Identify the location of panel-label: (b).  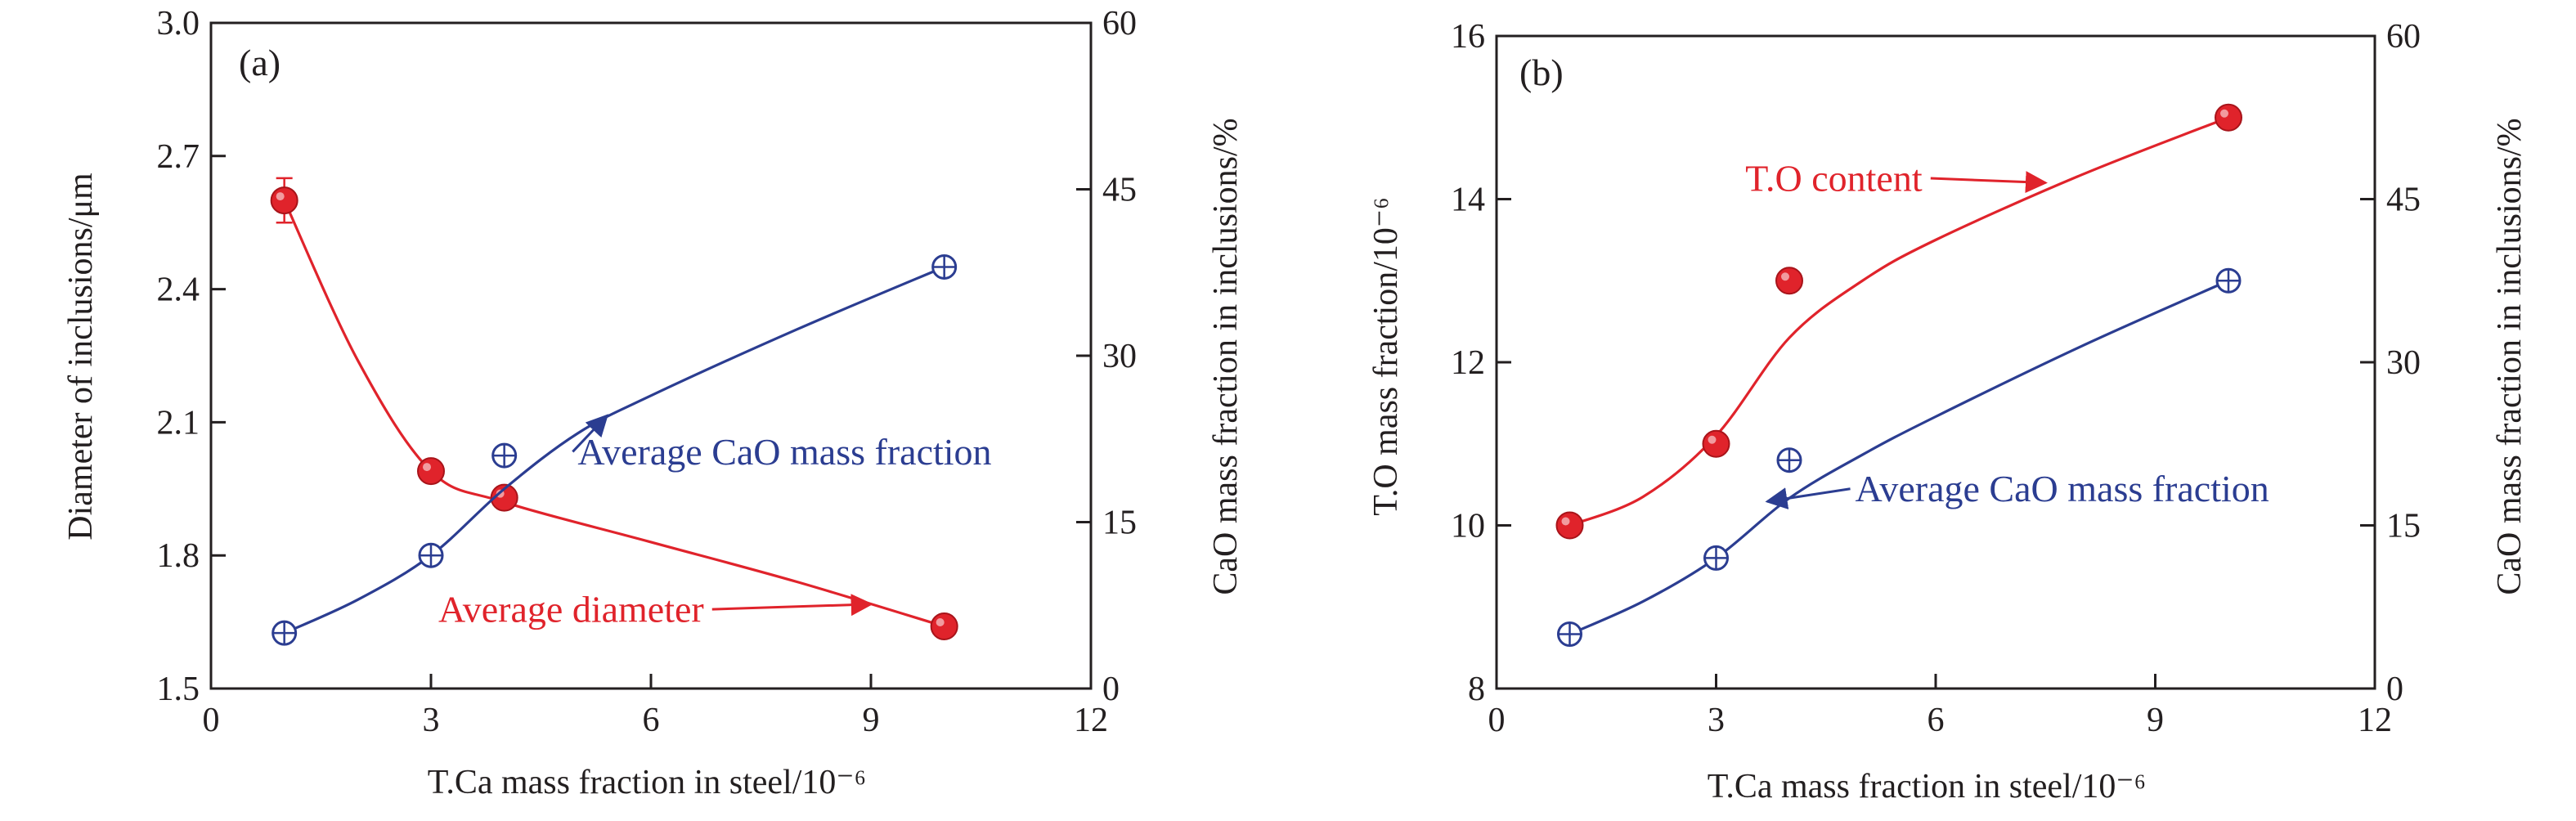
(1541, 72).